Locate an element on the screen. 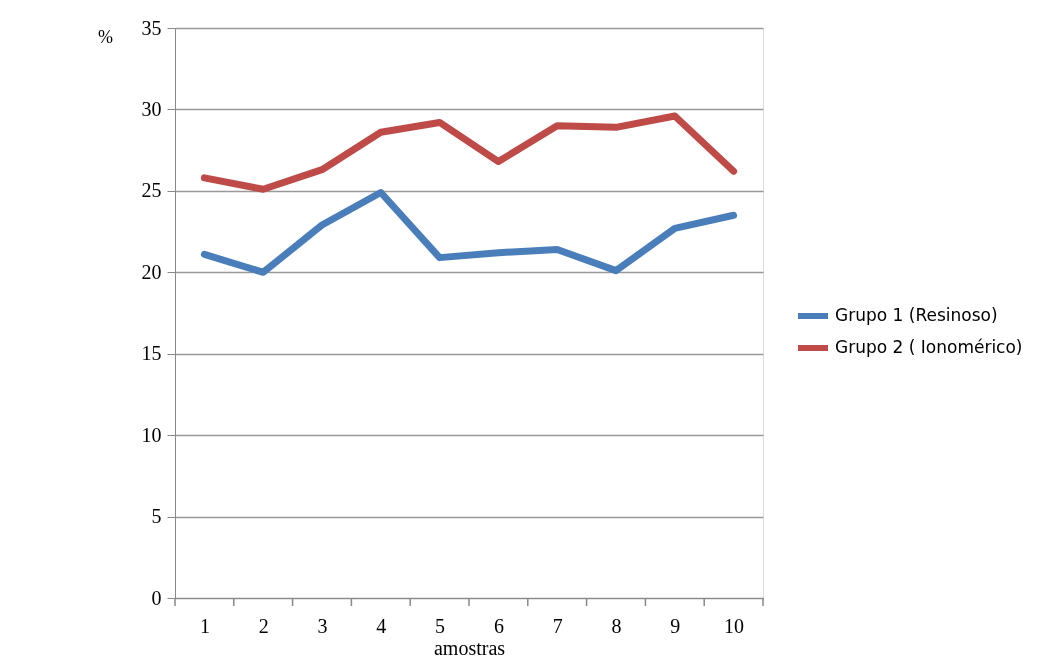  y-tick-label: 20 is located at coordinates (151, 271).